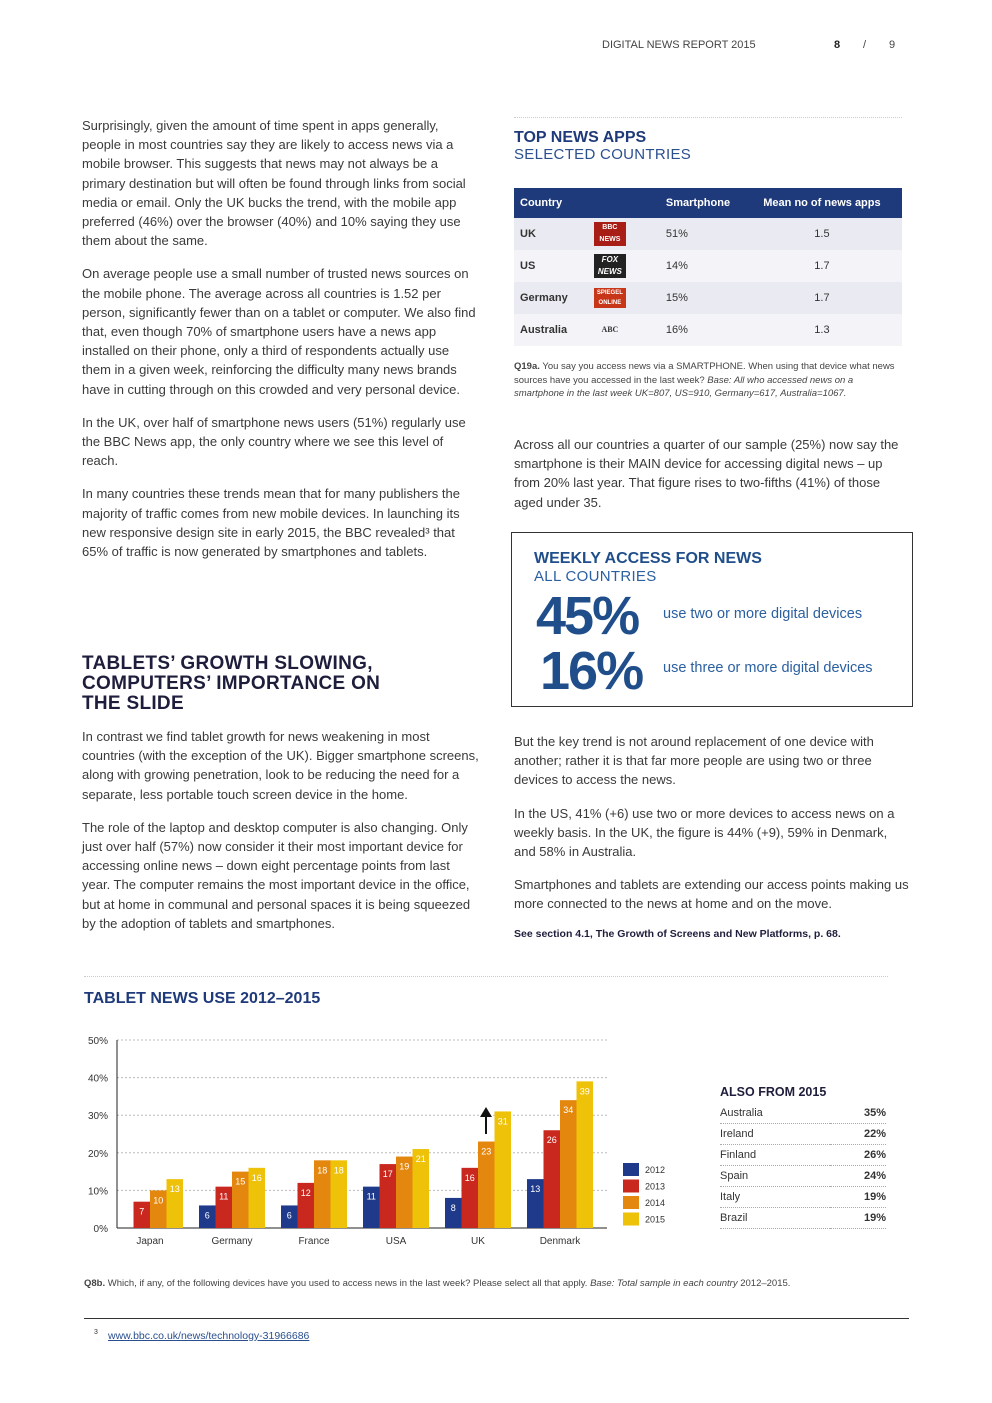 This screenshot has height=1403, width=992. What do you see at coordinates (98, 1041) in the screenshot?
I see `y-tick-label: 50%` at bounding box center [98, 1041].